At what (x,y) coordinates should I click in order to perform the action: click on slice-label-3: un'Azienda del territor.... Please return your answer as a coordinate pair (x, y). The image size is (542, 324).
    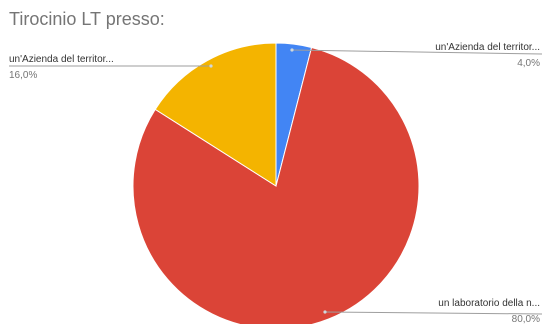
    Looking at the image, I should click on (61, 59).